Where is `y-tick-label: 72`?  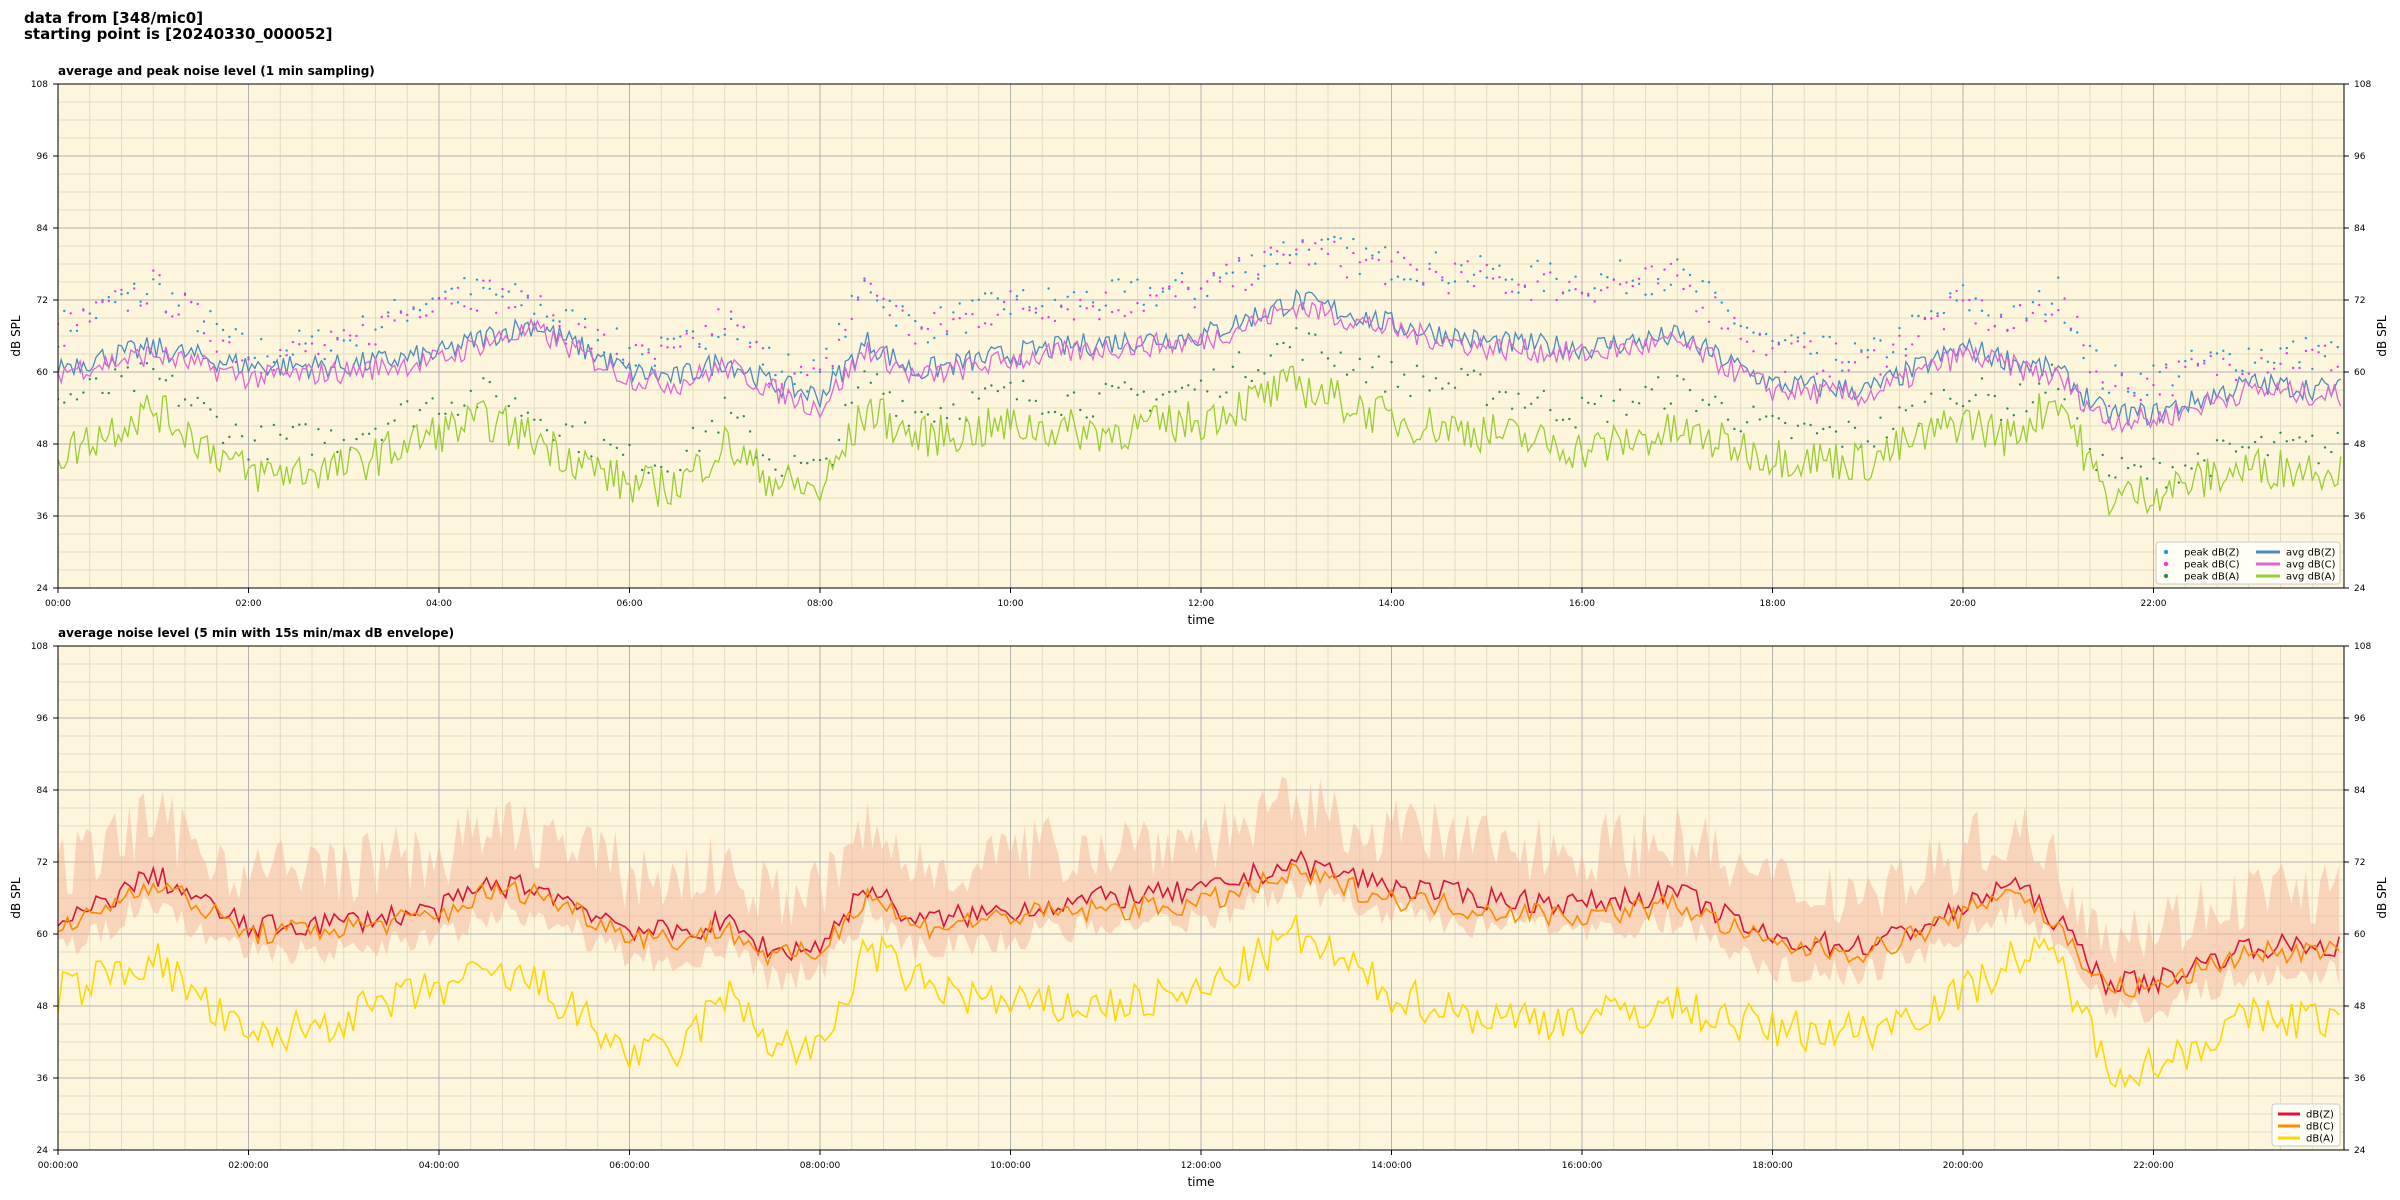
y-tick-label: 72 is located at coordinates (42, 301).